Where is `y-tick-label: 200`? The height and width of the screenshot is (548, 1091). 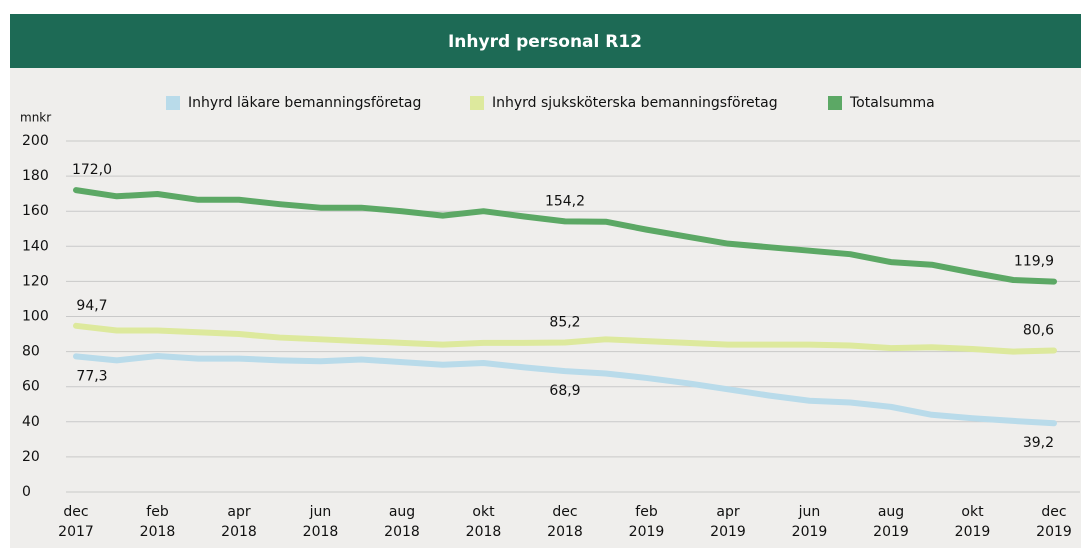 y-tick-label: 200 is located at coordinates (35, 141).